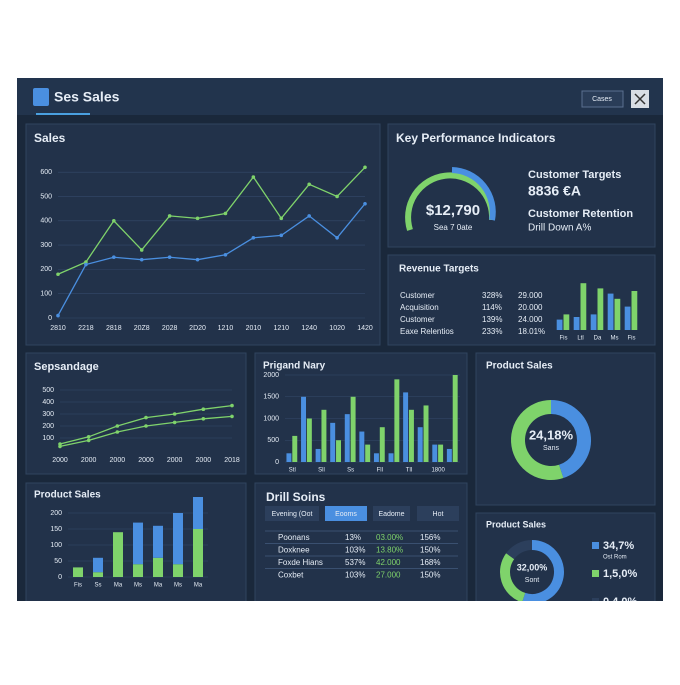 The height and width of the screenshot is (685, 680). Describe the element at coordinates (294, 550) in the screenshot. I see `table-cell: Doxknee` at that location.